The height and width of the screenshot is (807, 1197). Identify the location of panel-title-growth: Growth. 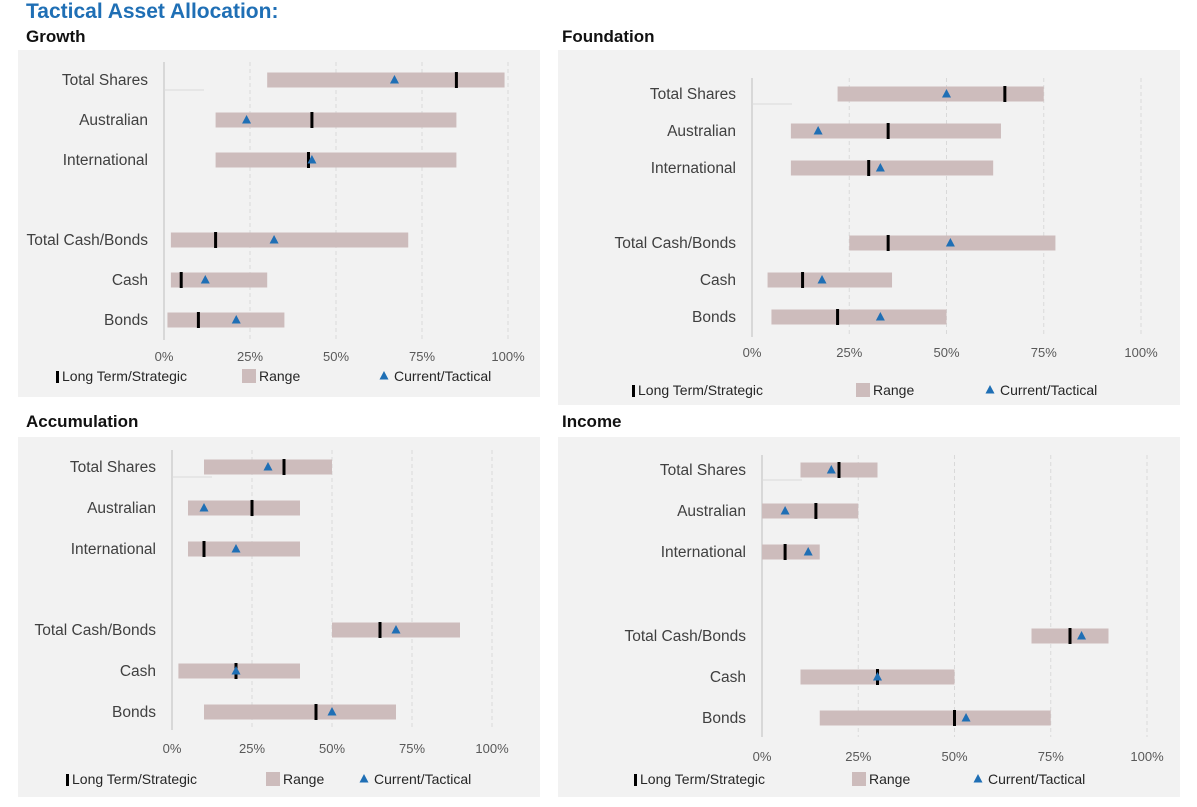
(56, 36).